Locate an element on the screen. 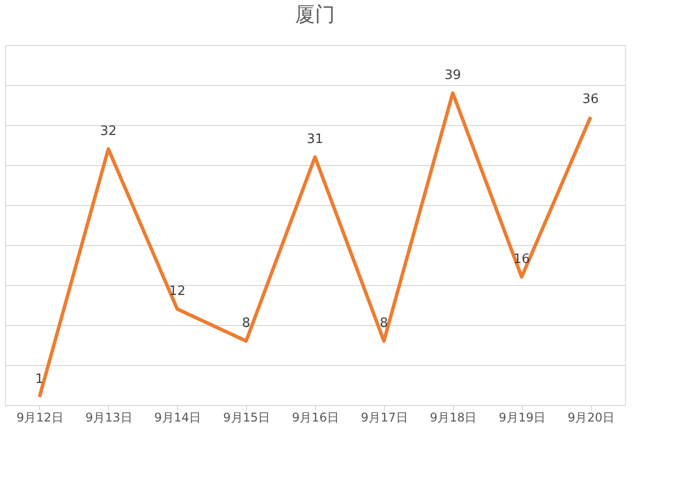  data-label: 31 is located at coordinates (315, 139).